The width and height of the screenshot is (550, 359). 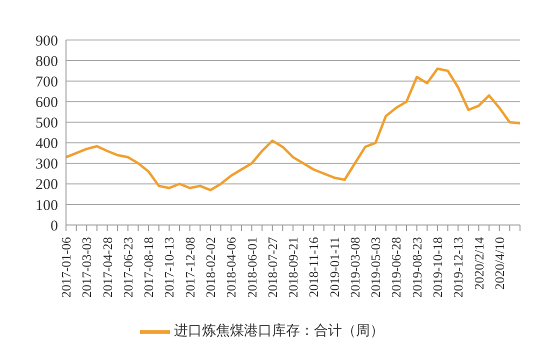 What do you see at coordinates (396, 267) in the screenshot?
I see `x-tick-label: 2019-06-28` at bounding box center [396, 267].